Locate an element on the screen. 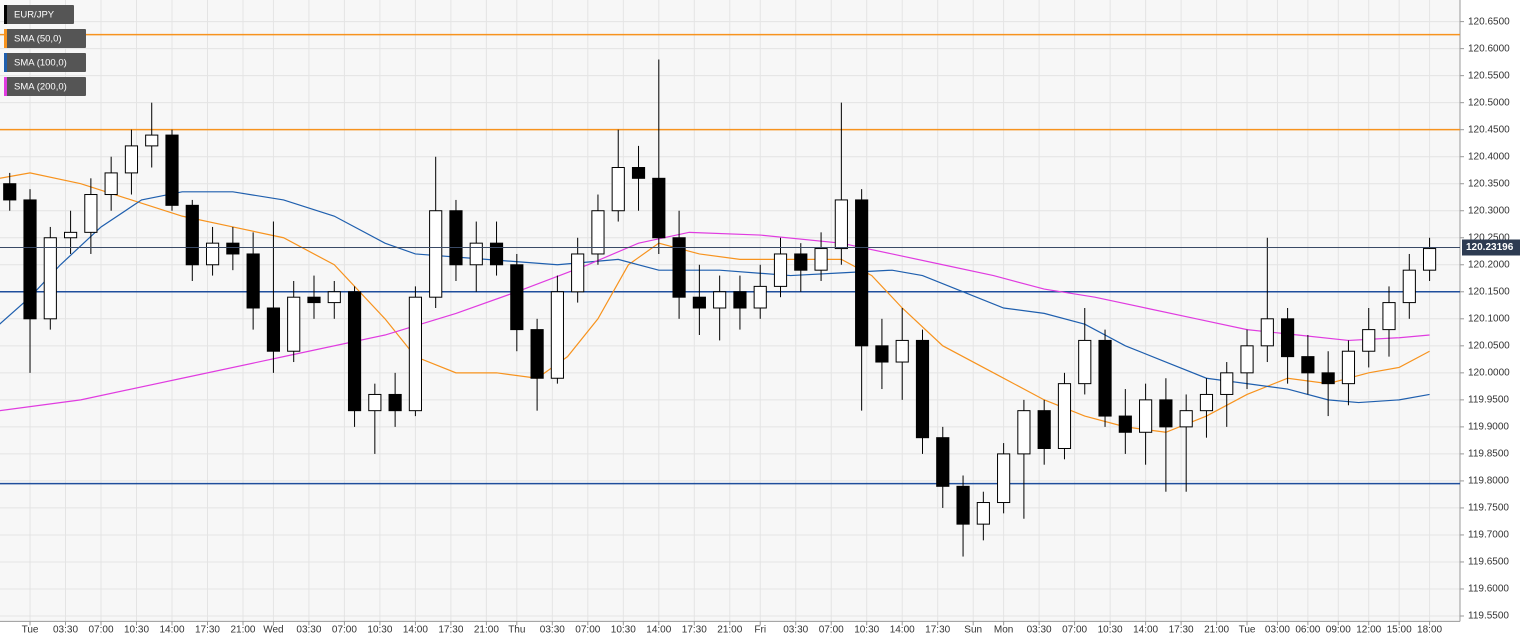  legend-label: SMA (200,0) is located at coordinates (40, 87).